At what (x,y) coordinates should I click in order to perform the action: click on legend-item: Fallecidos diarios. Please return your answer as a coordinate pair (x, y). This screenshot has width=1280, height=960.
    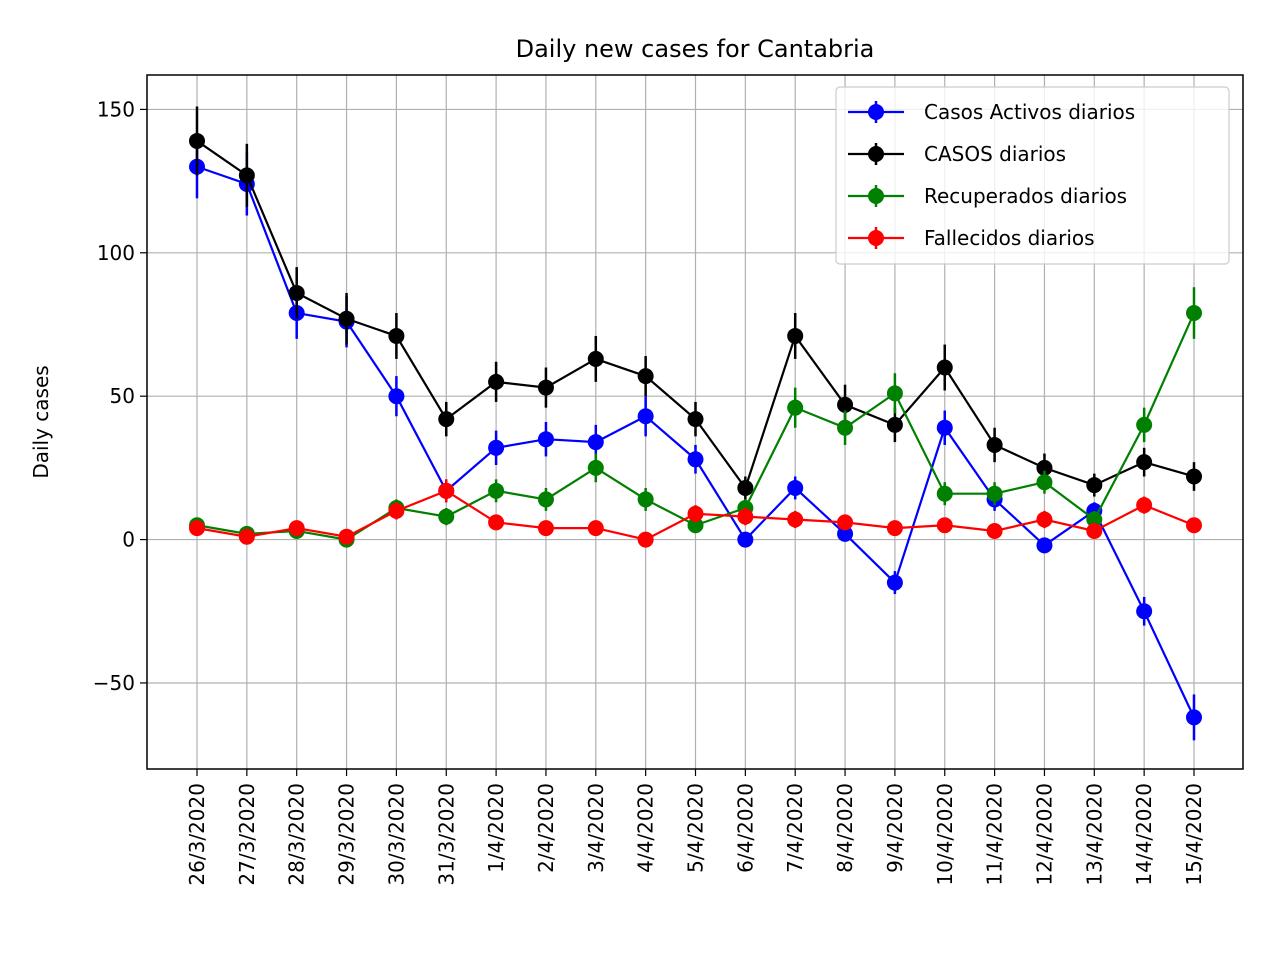
    Looking at the image, I should click on (971, 238).